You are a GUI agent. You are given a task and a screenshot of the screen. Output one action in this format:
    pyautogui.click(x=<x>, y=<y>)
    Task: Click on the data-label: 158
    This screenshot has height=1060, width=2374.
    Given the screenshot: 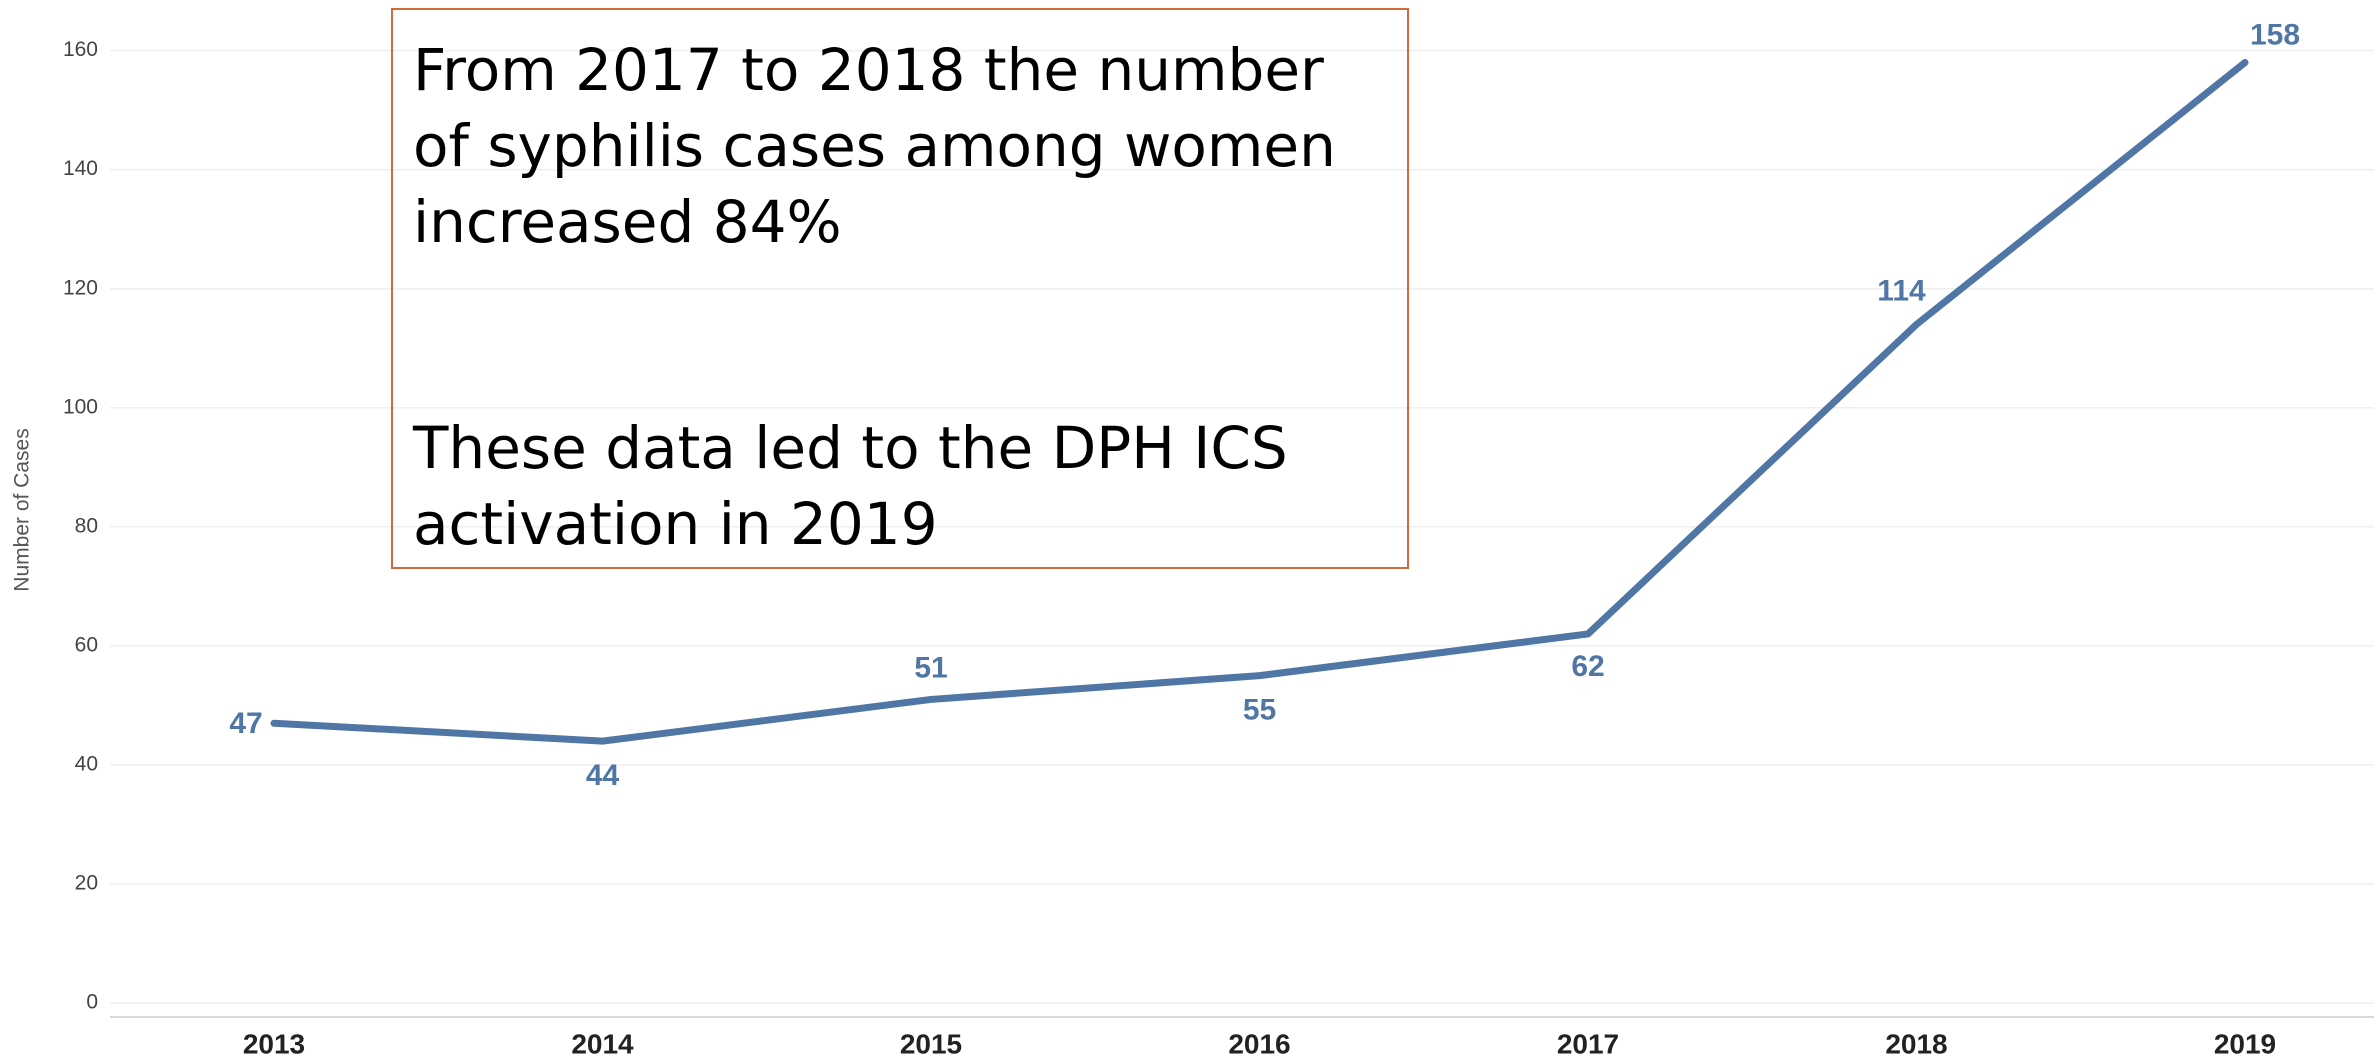 What is the action you would take?
    pyautogui.click(x=2275, y=34)
    